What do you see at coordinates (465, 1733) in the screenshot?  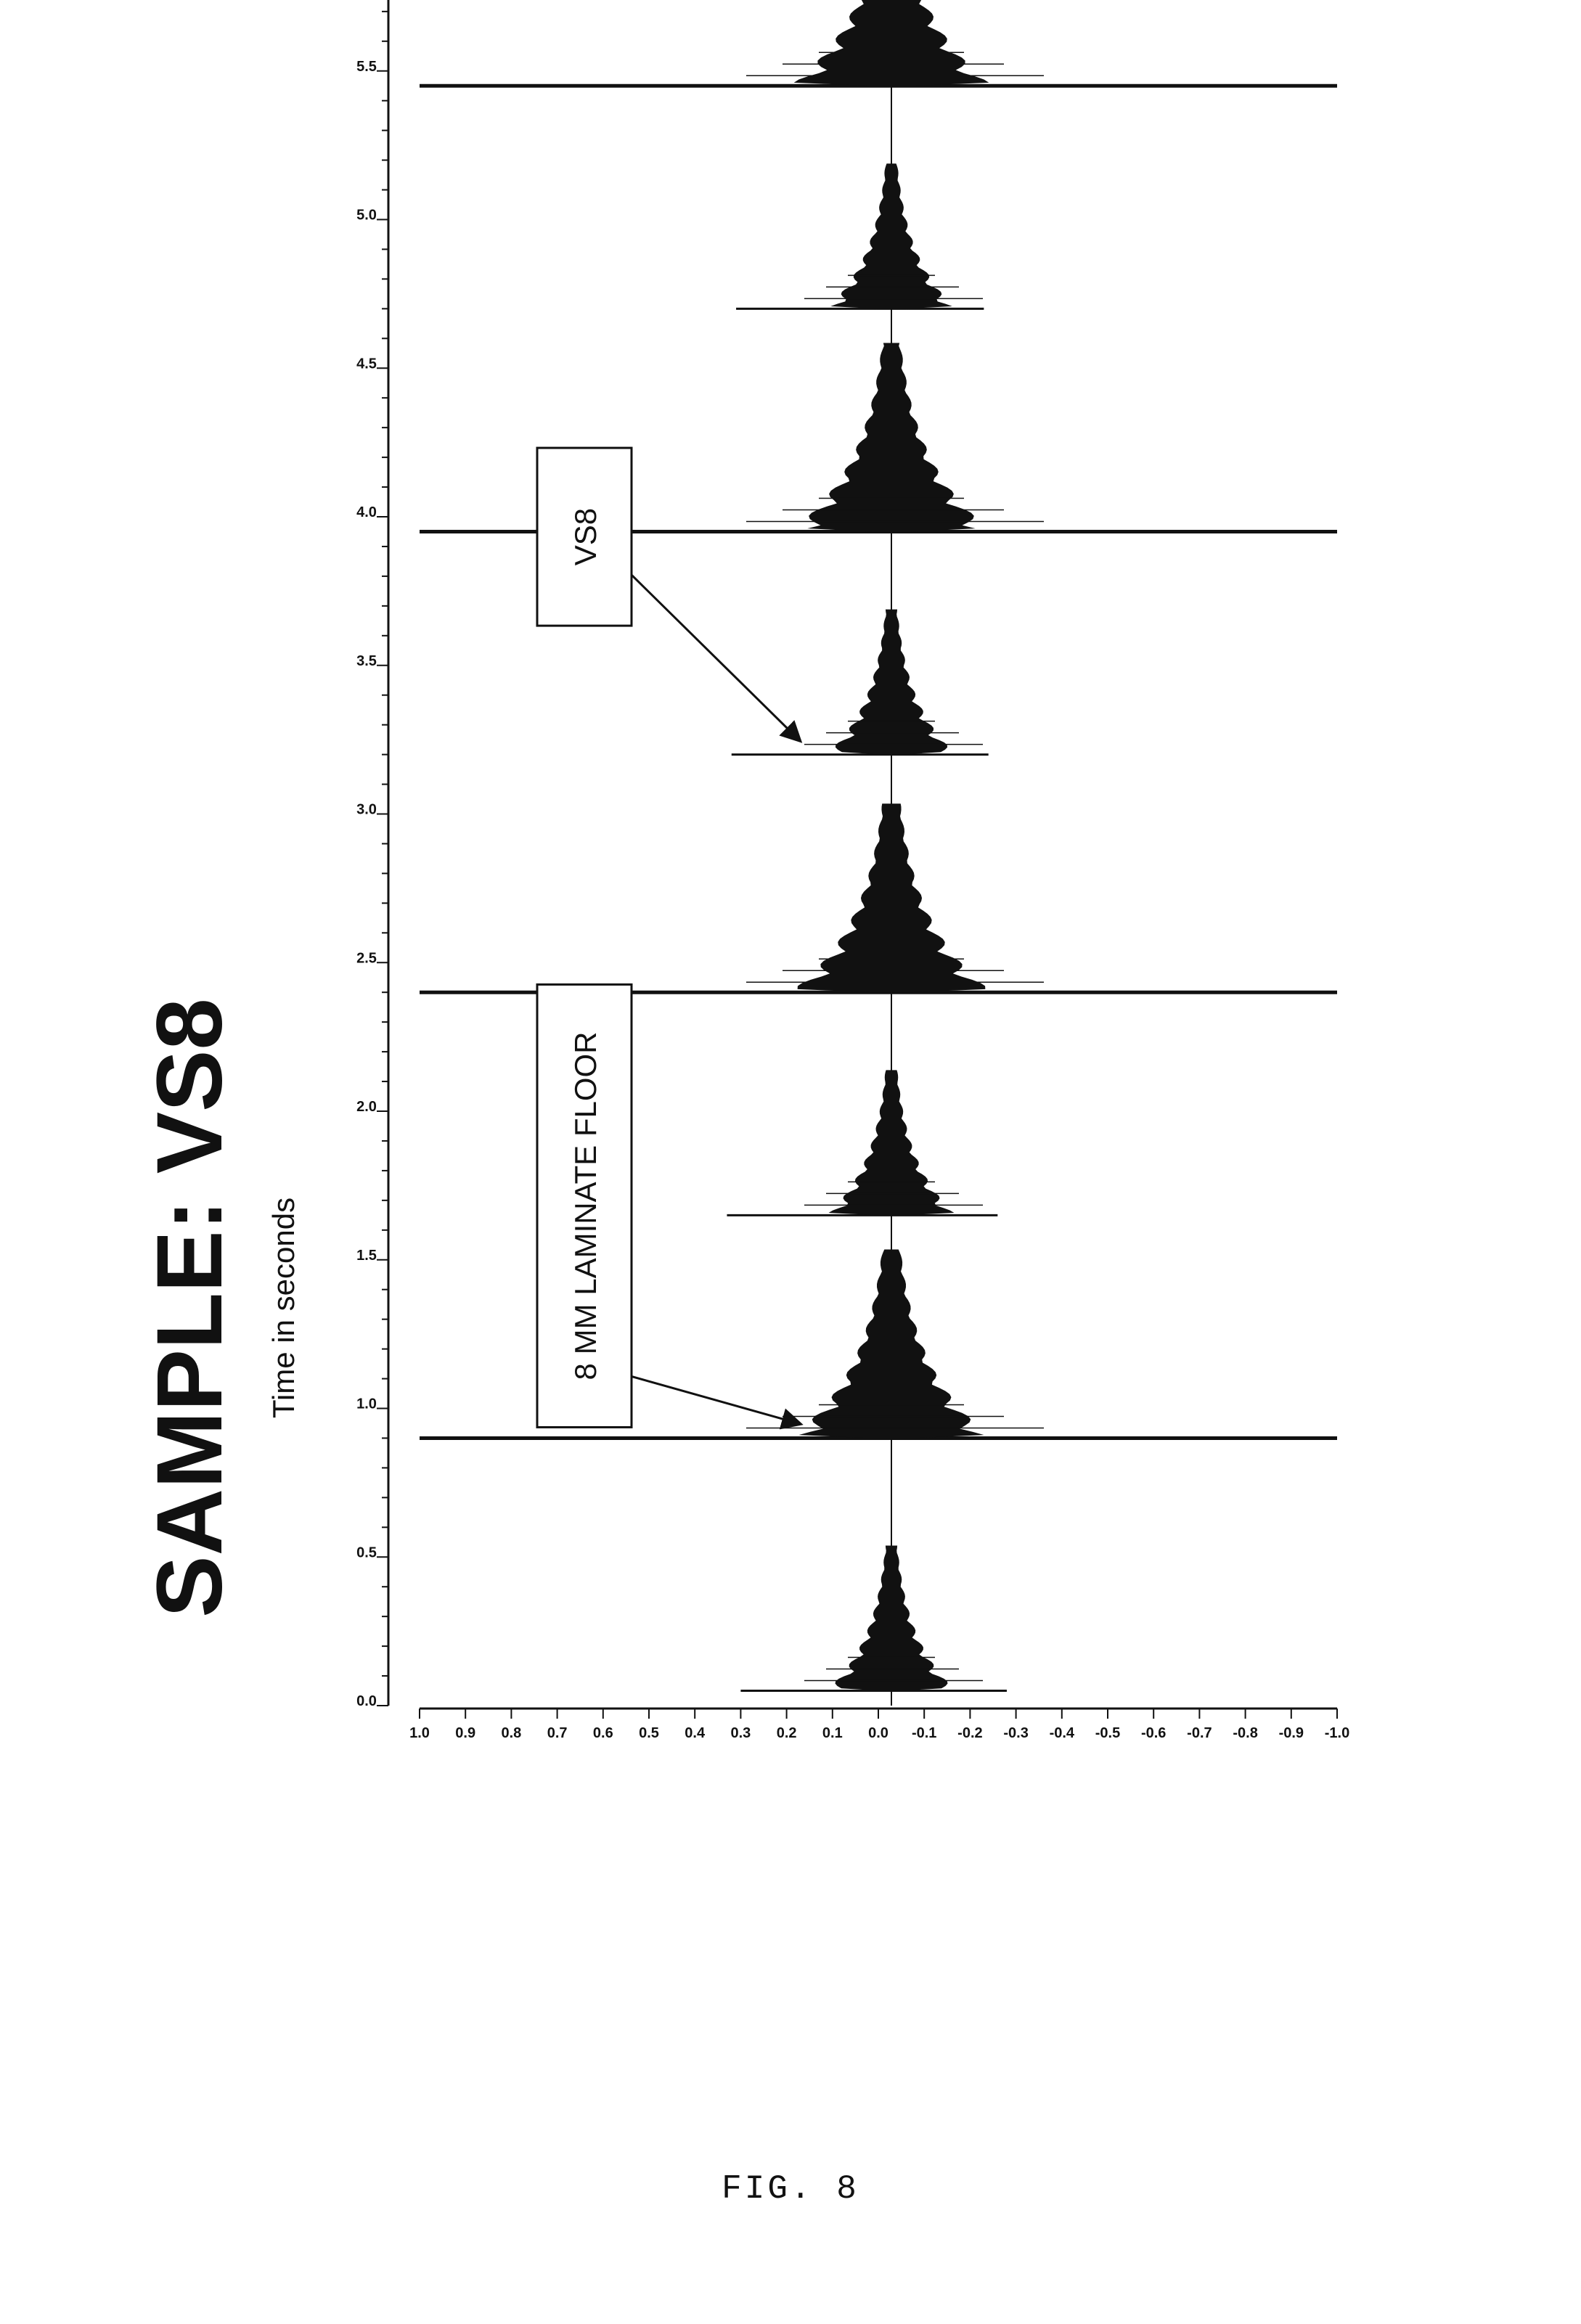 I see `y-tick-label: 0.9` at bounding box center [465, 1733].